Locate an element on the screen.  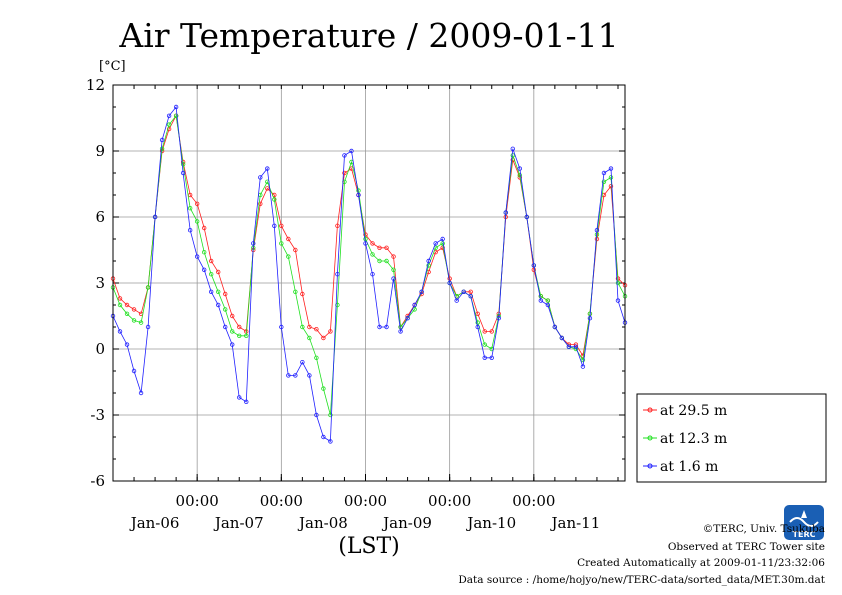
x-date-label: Jan-09 is located at coordinates (406, 523).